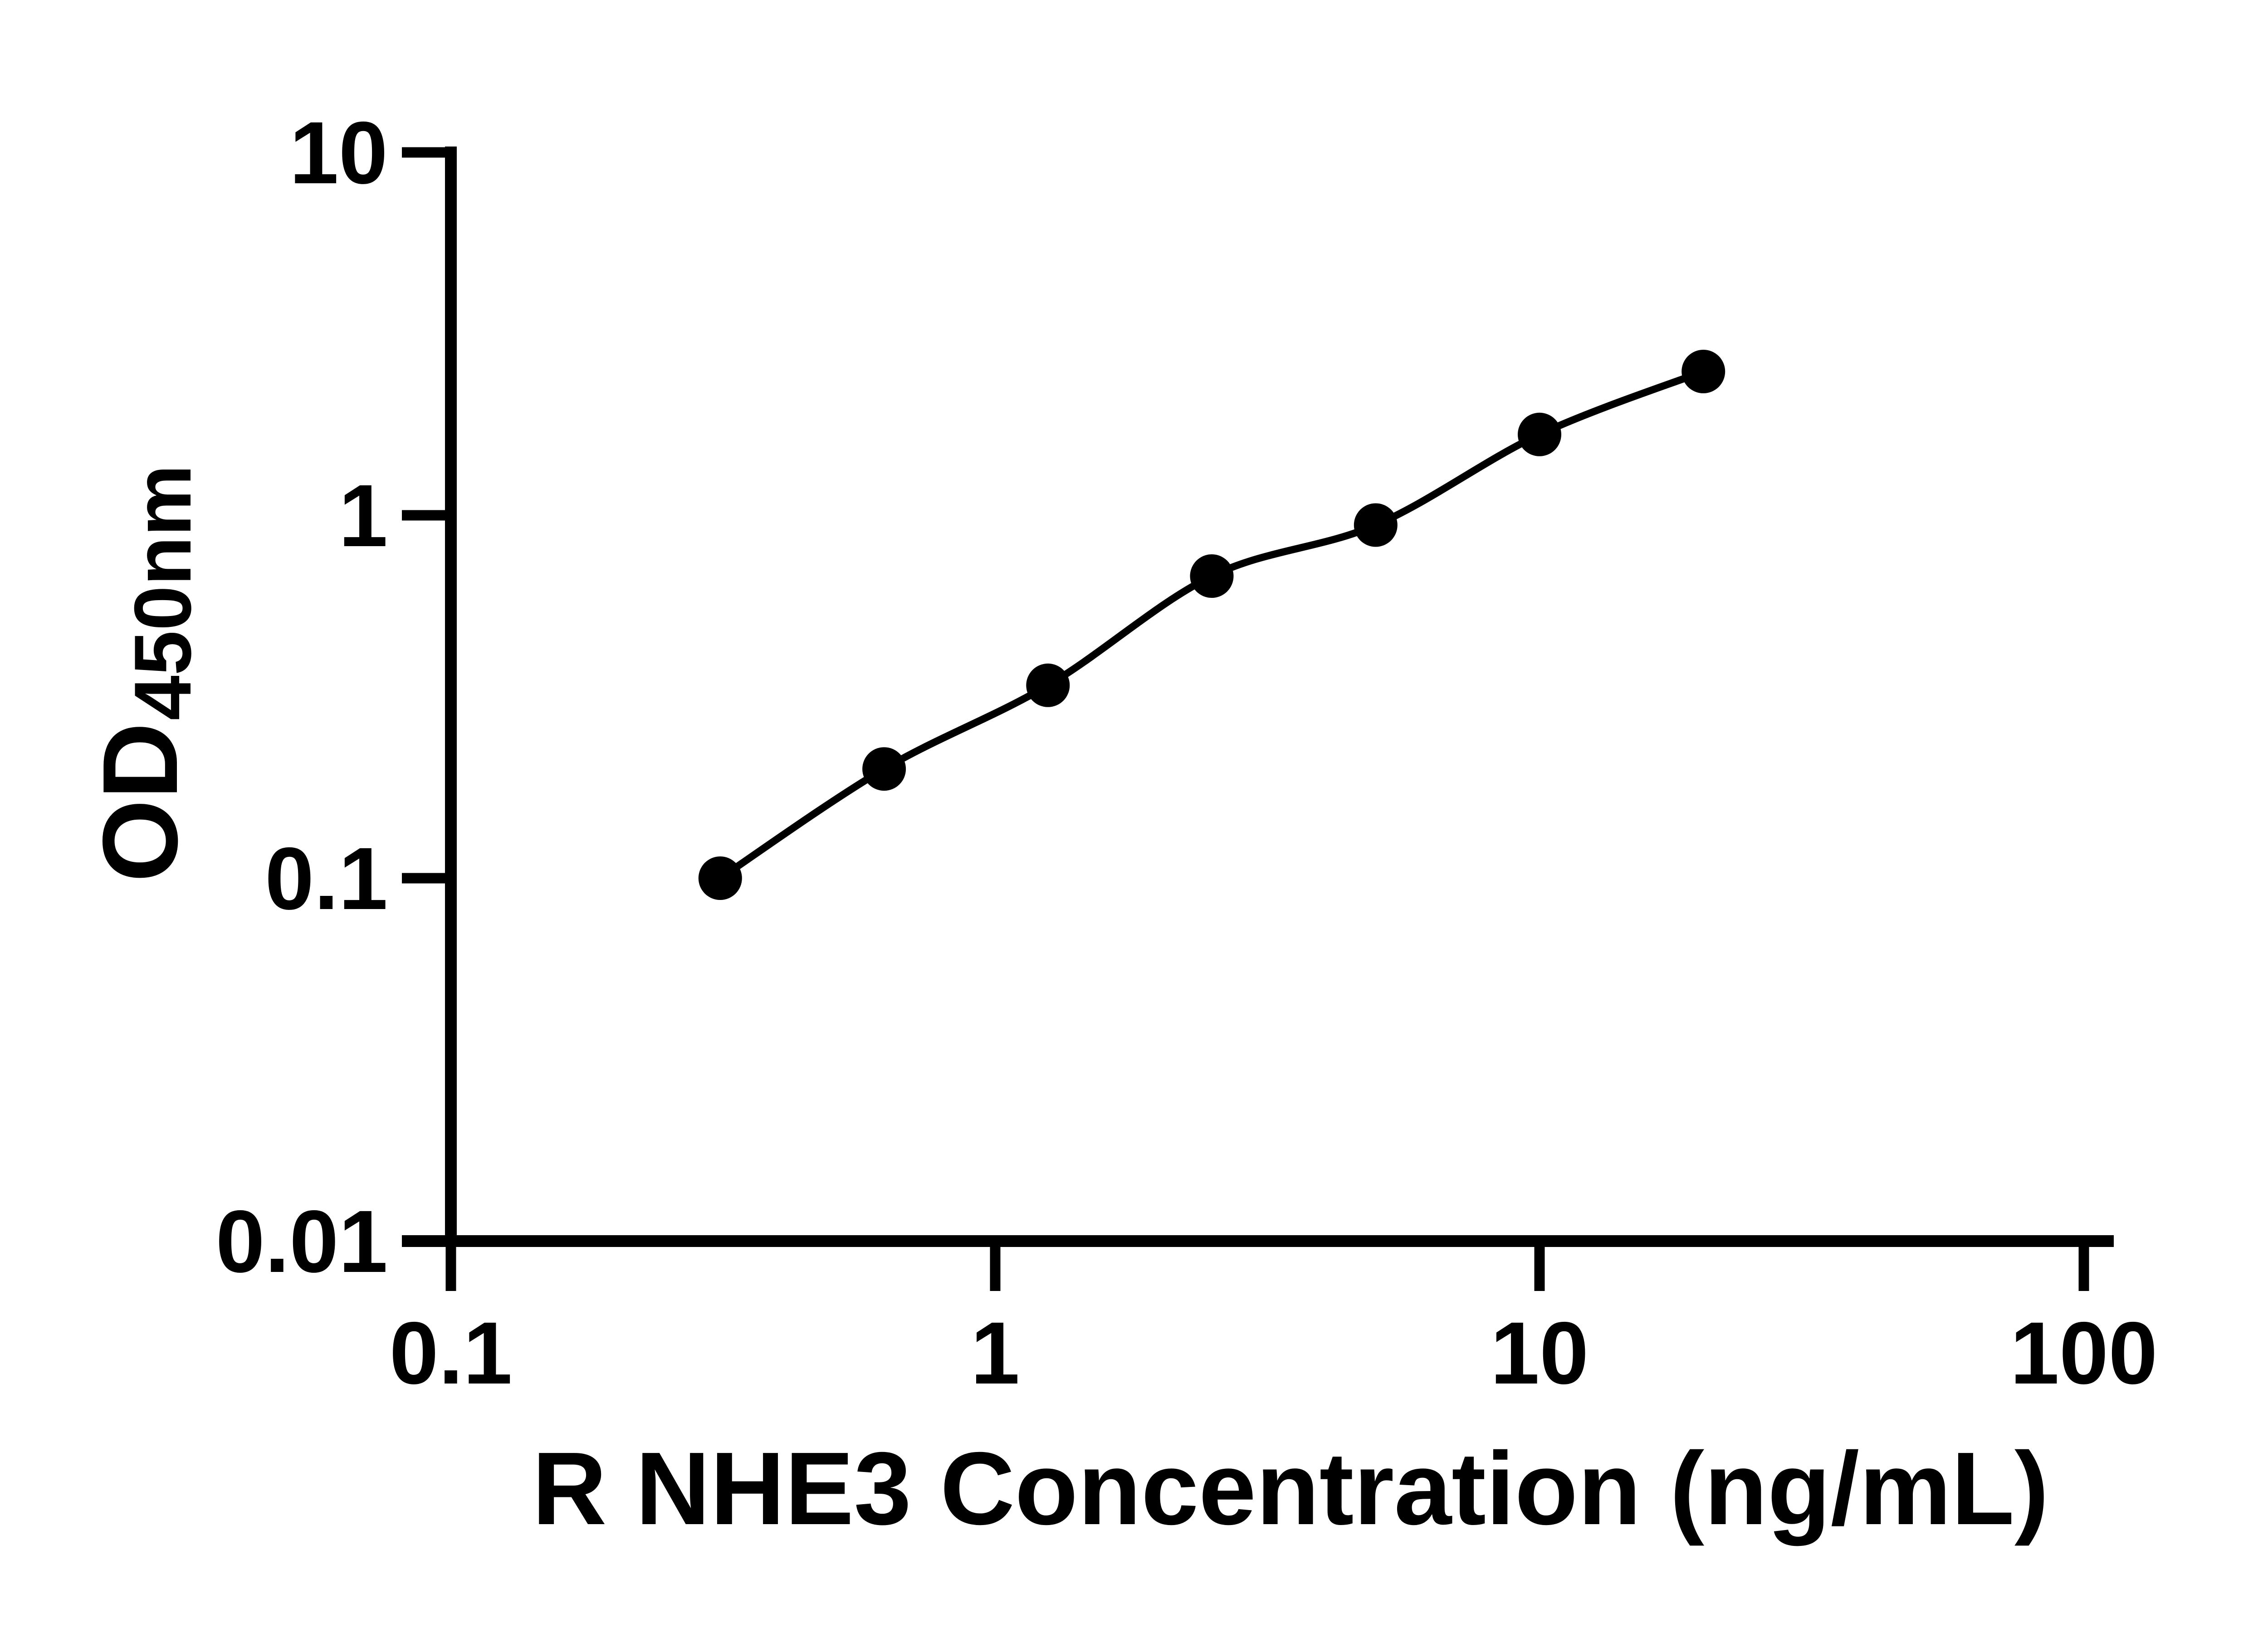 The image size is (2268, 1633). I want to click on x-tick-label: 1, so click(995, 1353).